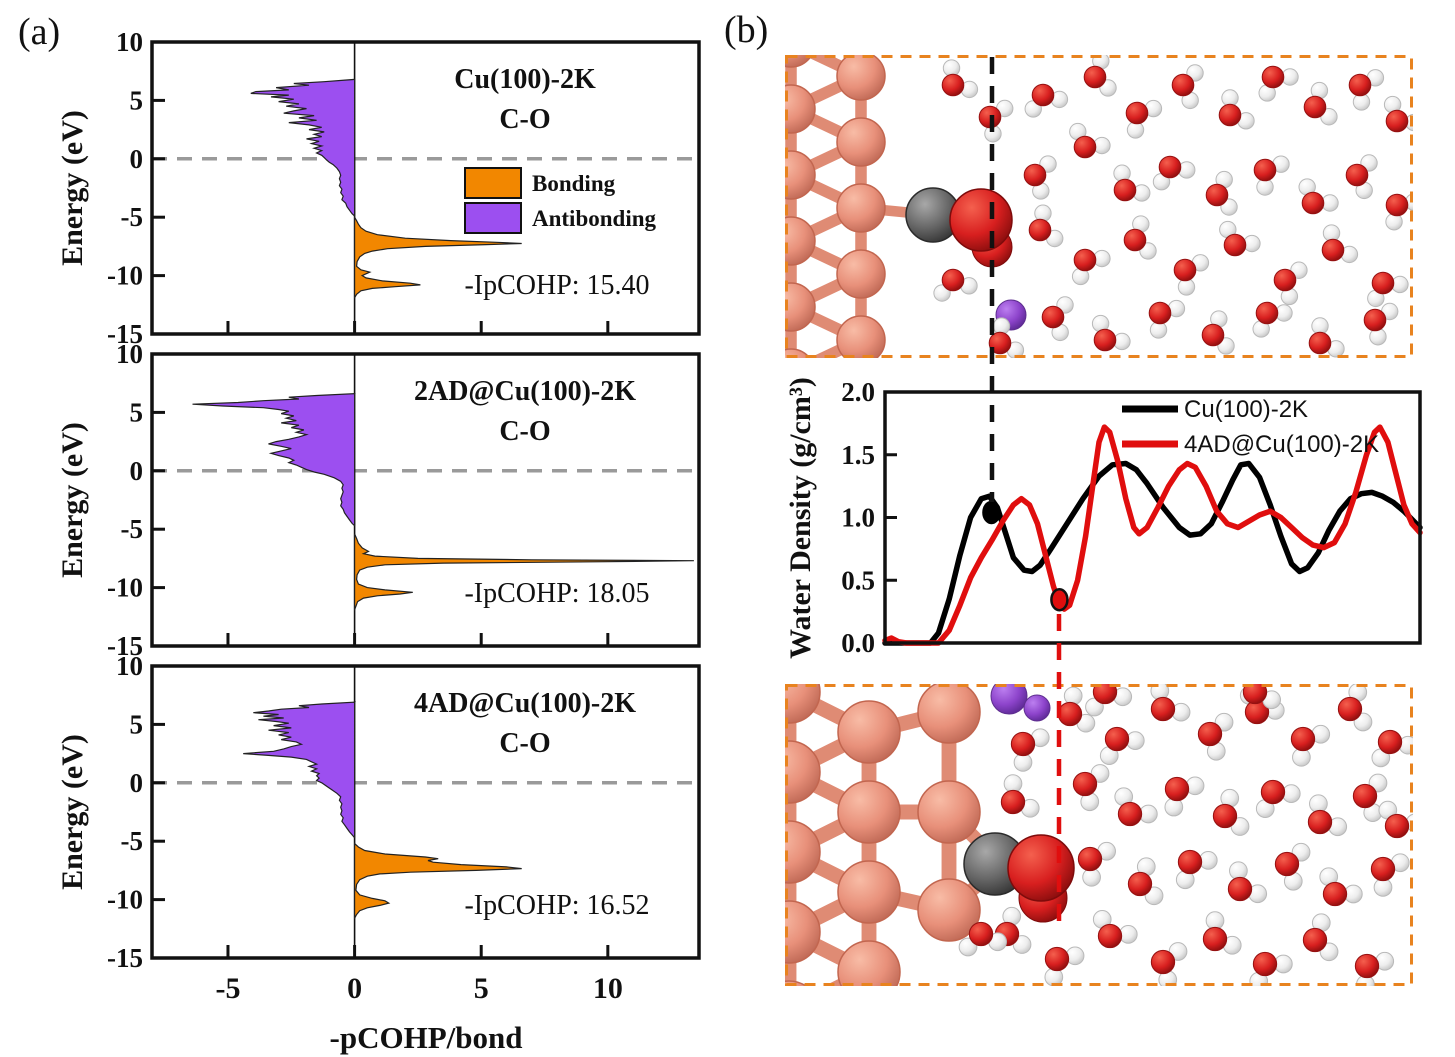  What do you see at coordinates (800, 518) in the screenshot?
I see `y-axis-label: Water Density (g/cm³)` at bounding box center [800, 518].